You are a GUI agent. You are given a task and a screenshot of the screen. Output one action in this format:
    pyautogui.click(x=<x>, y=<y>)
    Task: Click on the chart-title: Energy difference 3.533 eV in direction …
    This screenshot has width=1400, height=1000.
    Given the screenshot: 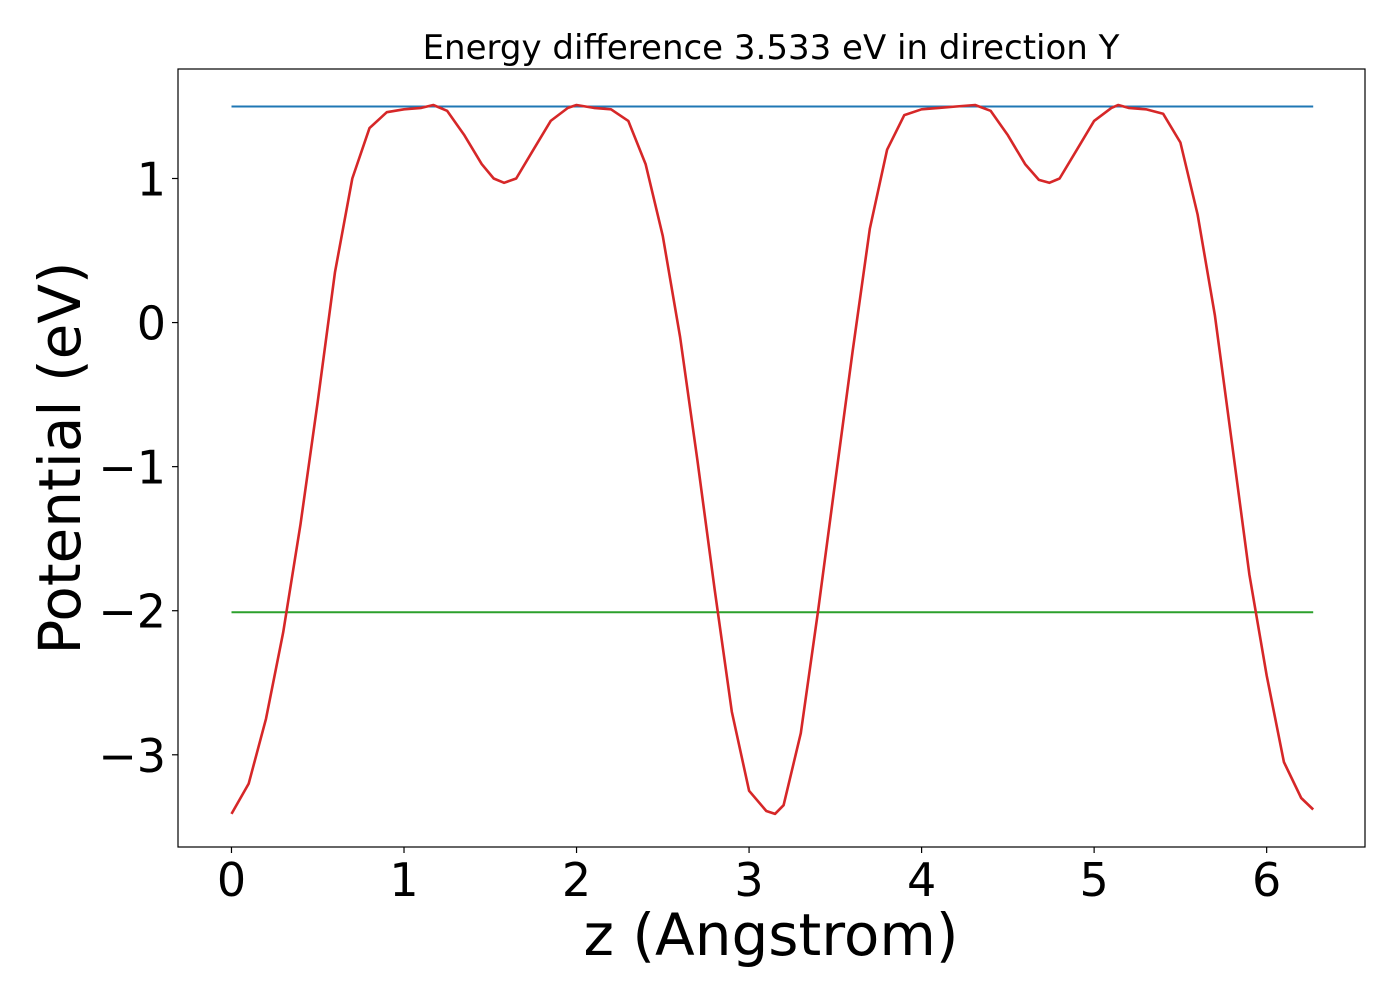 What is the action you would take?
    pyautogui.click(x=771, y=48)
    